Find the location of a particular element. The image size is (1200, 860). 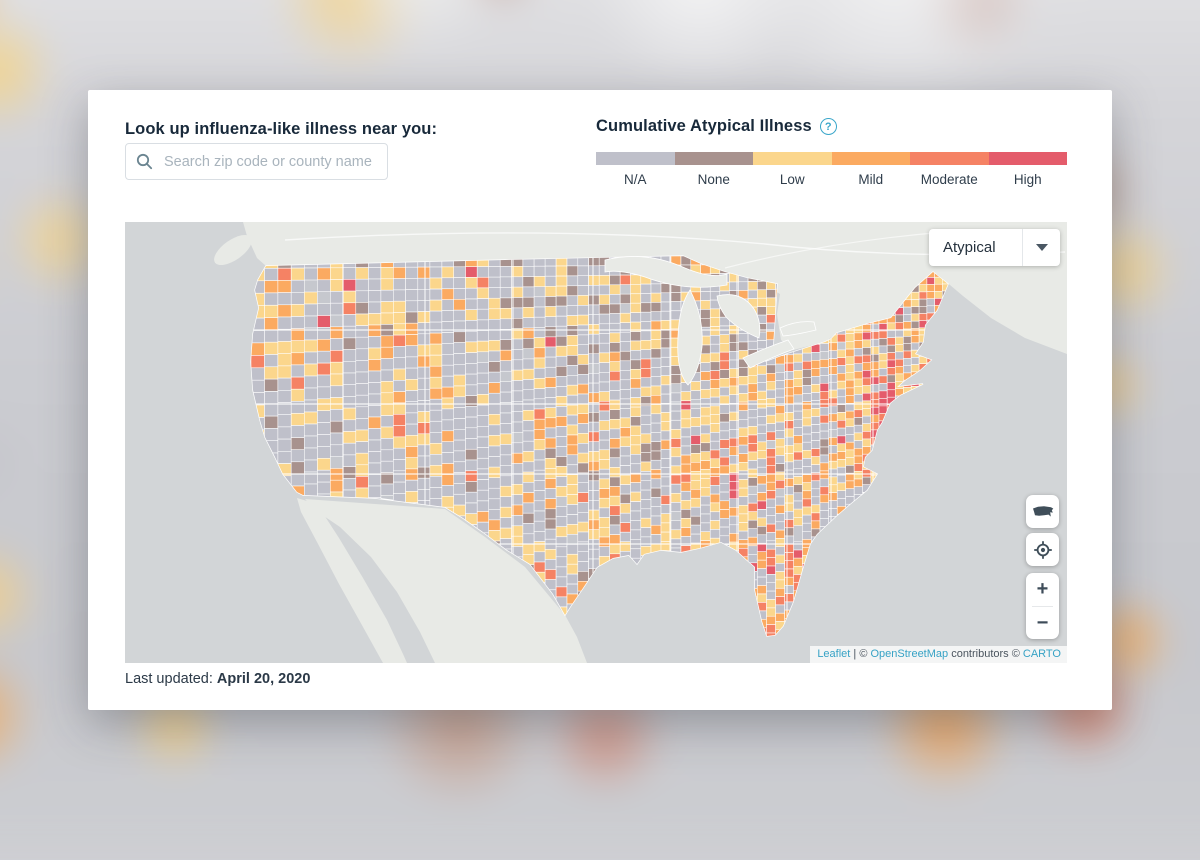

zoom-in-button: + is located at coordinates (1042, 589).